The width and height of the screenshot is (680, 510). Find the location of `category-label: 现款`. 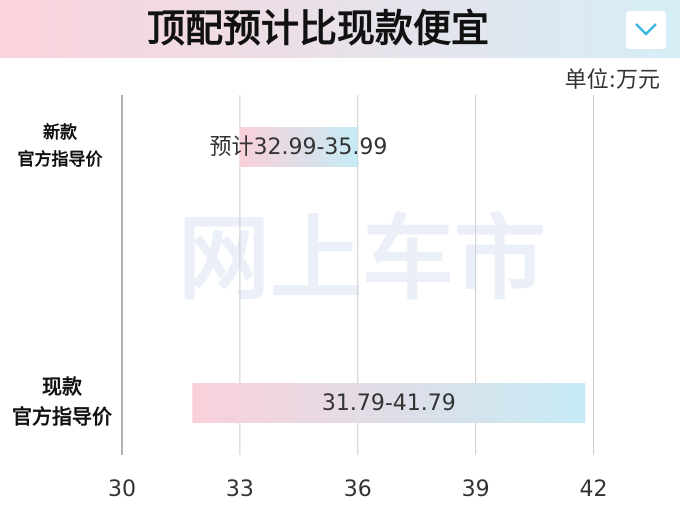

category-label: 现款 is located at coordinates (62, 387).